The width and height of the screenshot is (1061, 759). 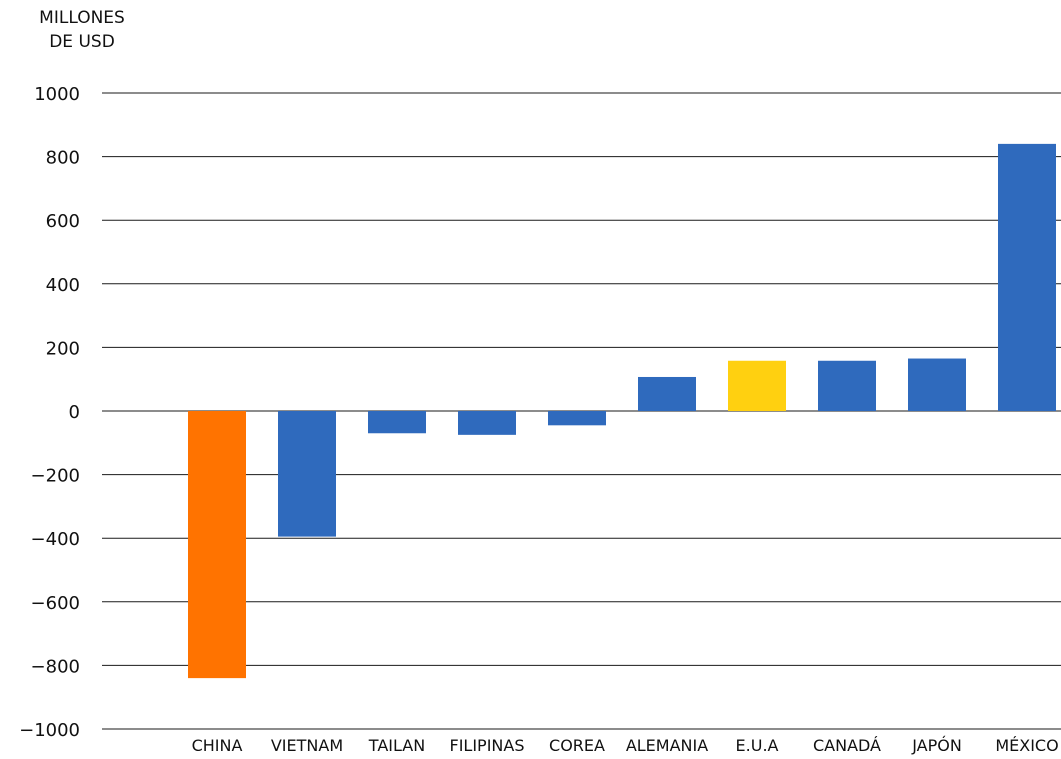 I want to click on x-tick-label: ALEMANIA, so click(x=667, y=745).